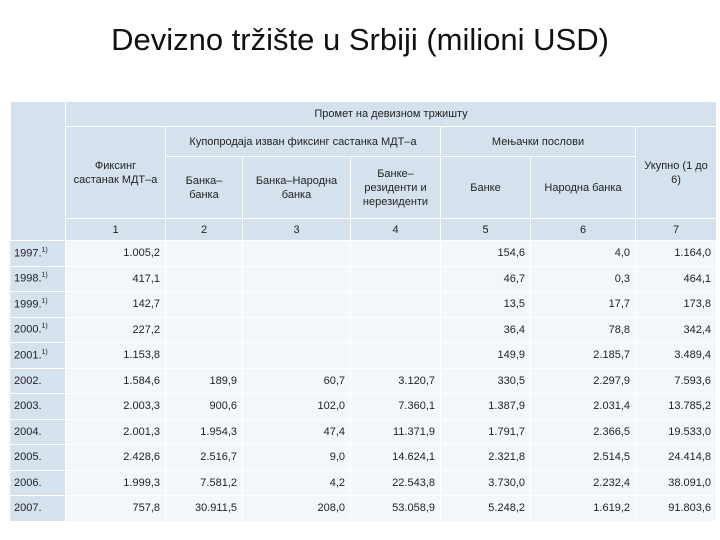 This screenshot has width=720, height=540. Describe the element at coordinates (38, 171) in the screenshot. I see `corner-cell` at that location.